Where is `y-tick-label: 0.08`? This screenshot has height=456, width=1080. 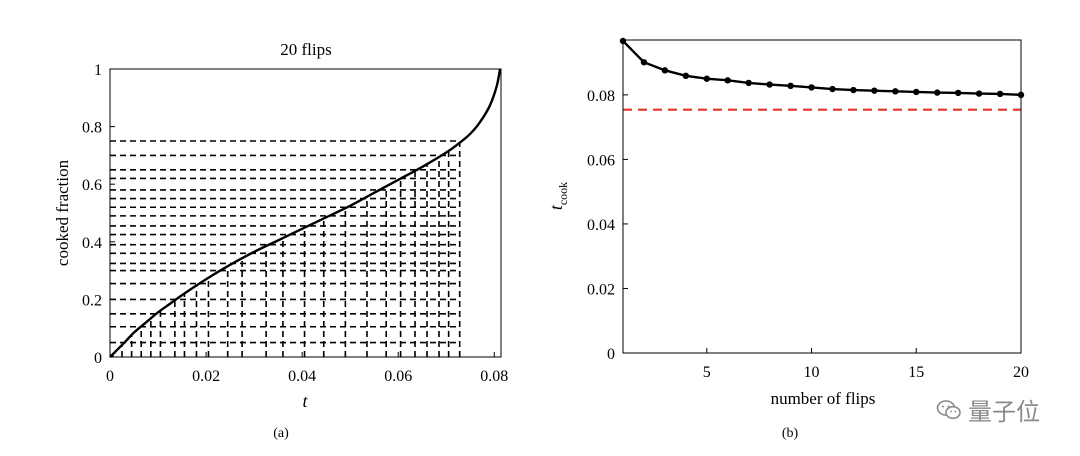
y-tick-label: 0.08 is located at coordinates (601, 96).